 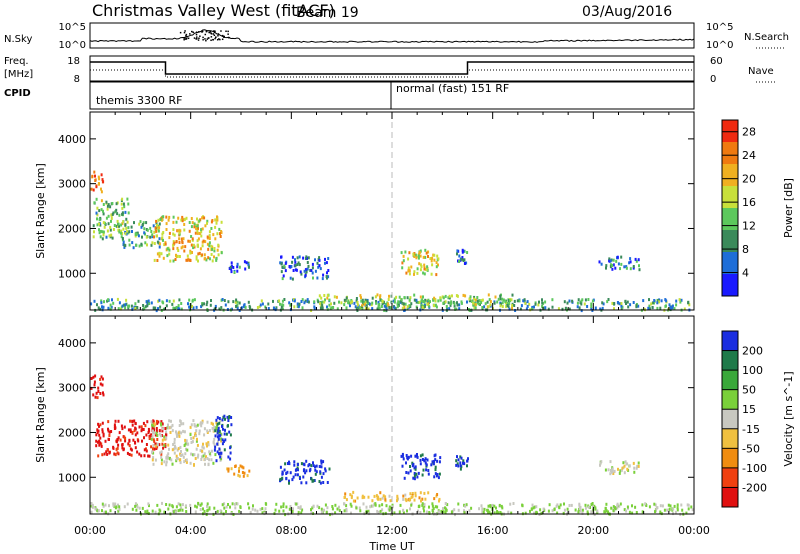 I want to click on colorbar-tick-label: 28, so click(x=749, y=132).